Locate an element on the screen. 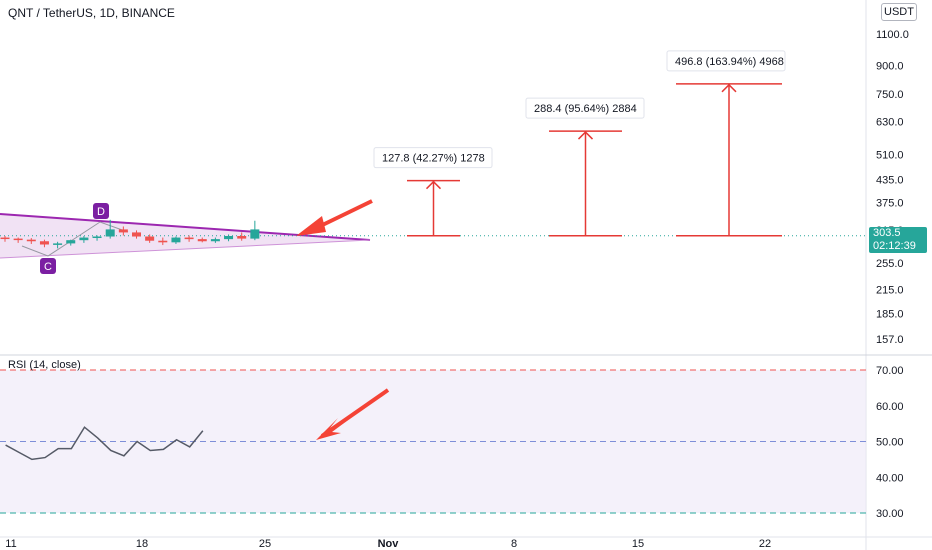 This screenshot has width=932, height=550. rsi-tick-label: 40.00 is located at coordinates (890, 478).